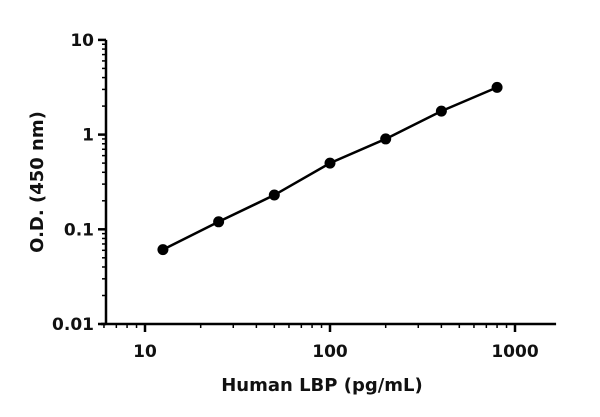 This screenshot has width=600, height=417. Describe the element at coordinates (330, 352) in the screenshot. I see `x-tick-label: 100` at that location.